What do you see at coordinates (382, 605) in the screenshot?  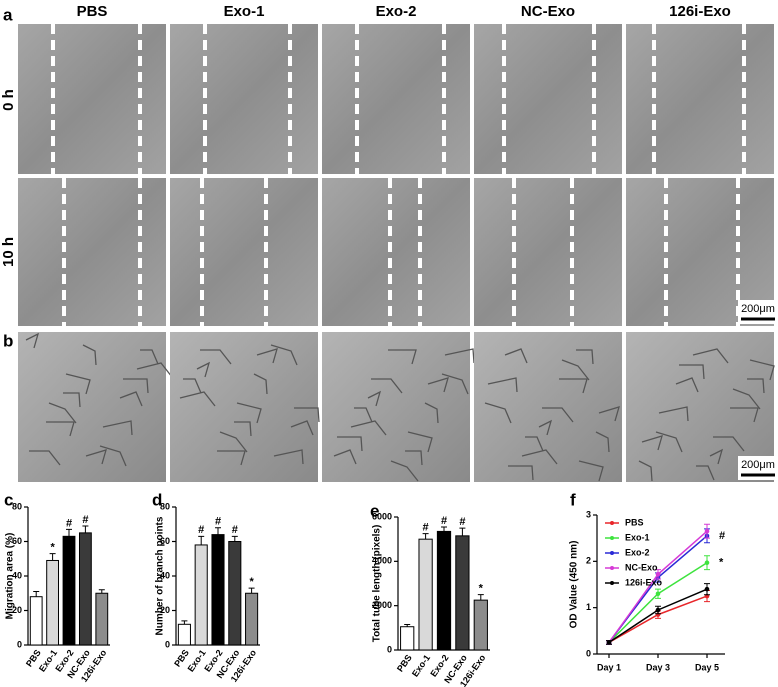 I see `y-tick-label: 2000` at bounding box center [382, 605].